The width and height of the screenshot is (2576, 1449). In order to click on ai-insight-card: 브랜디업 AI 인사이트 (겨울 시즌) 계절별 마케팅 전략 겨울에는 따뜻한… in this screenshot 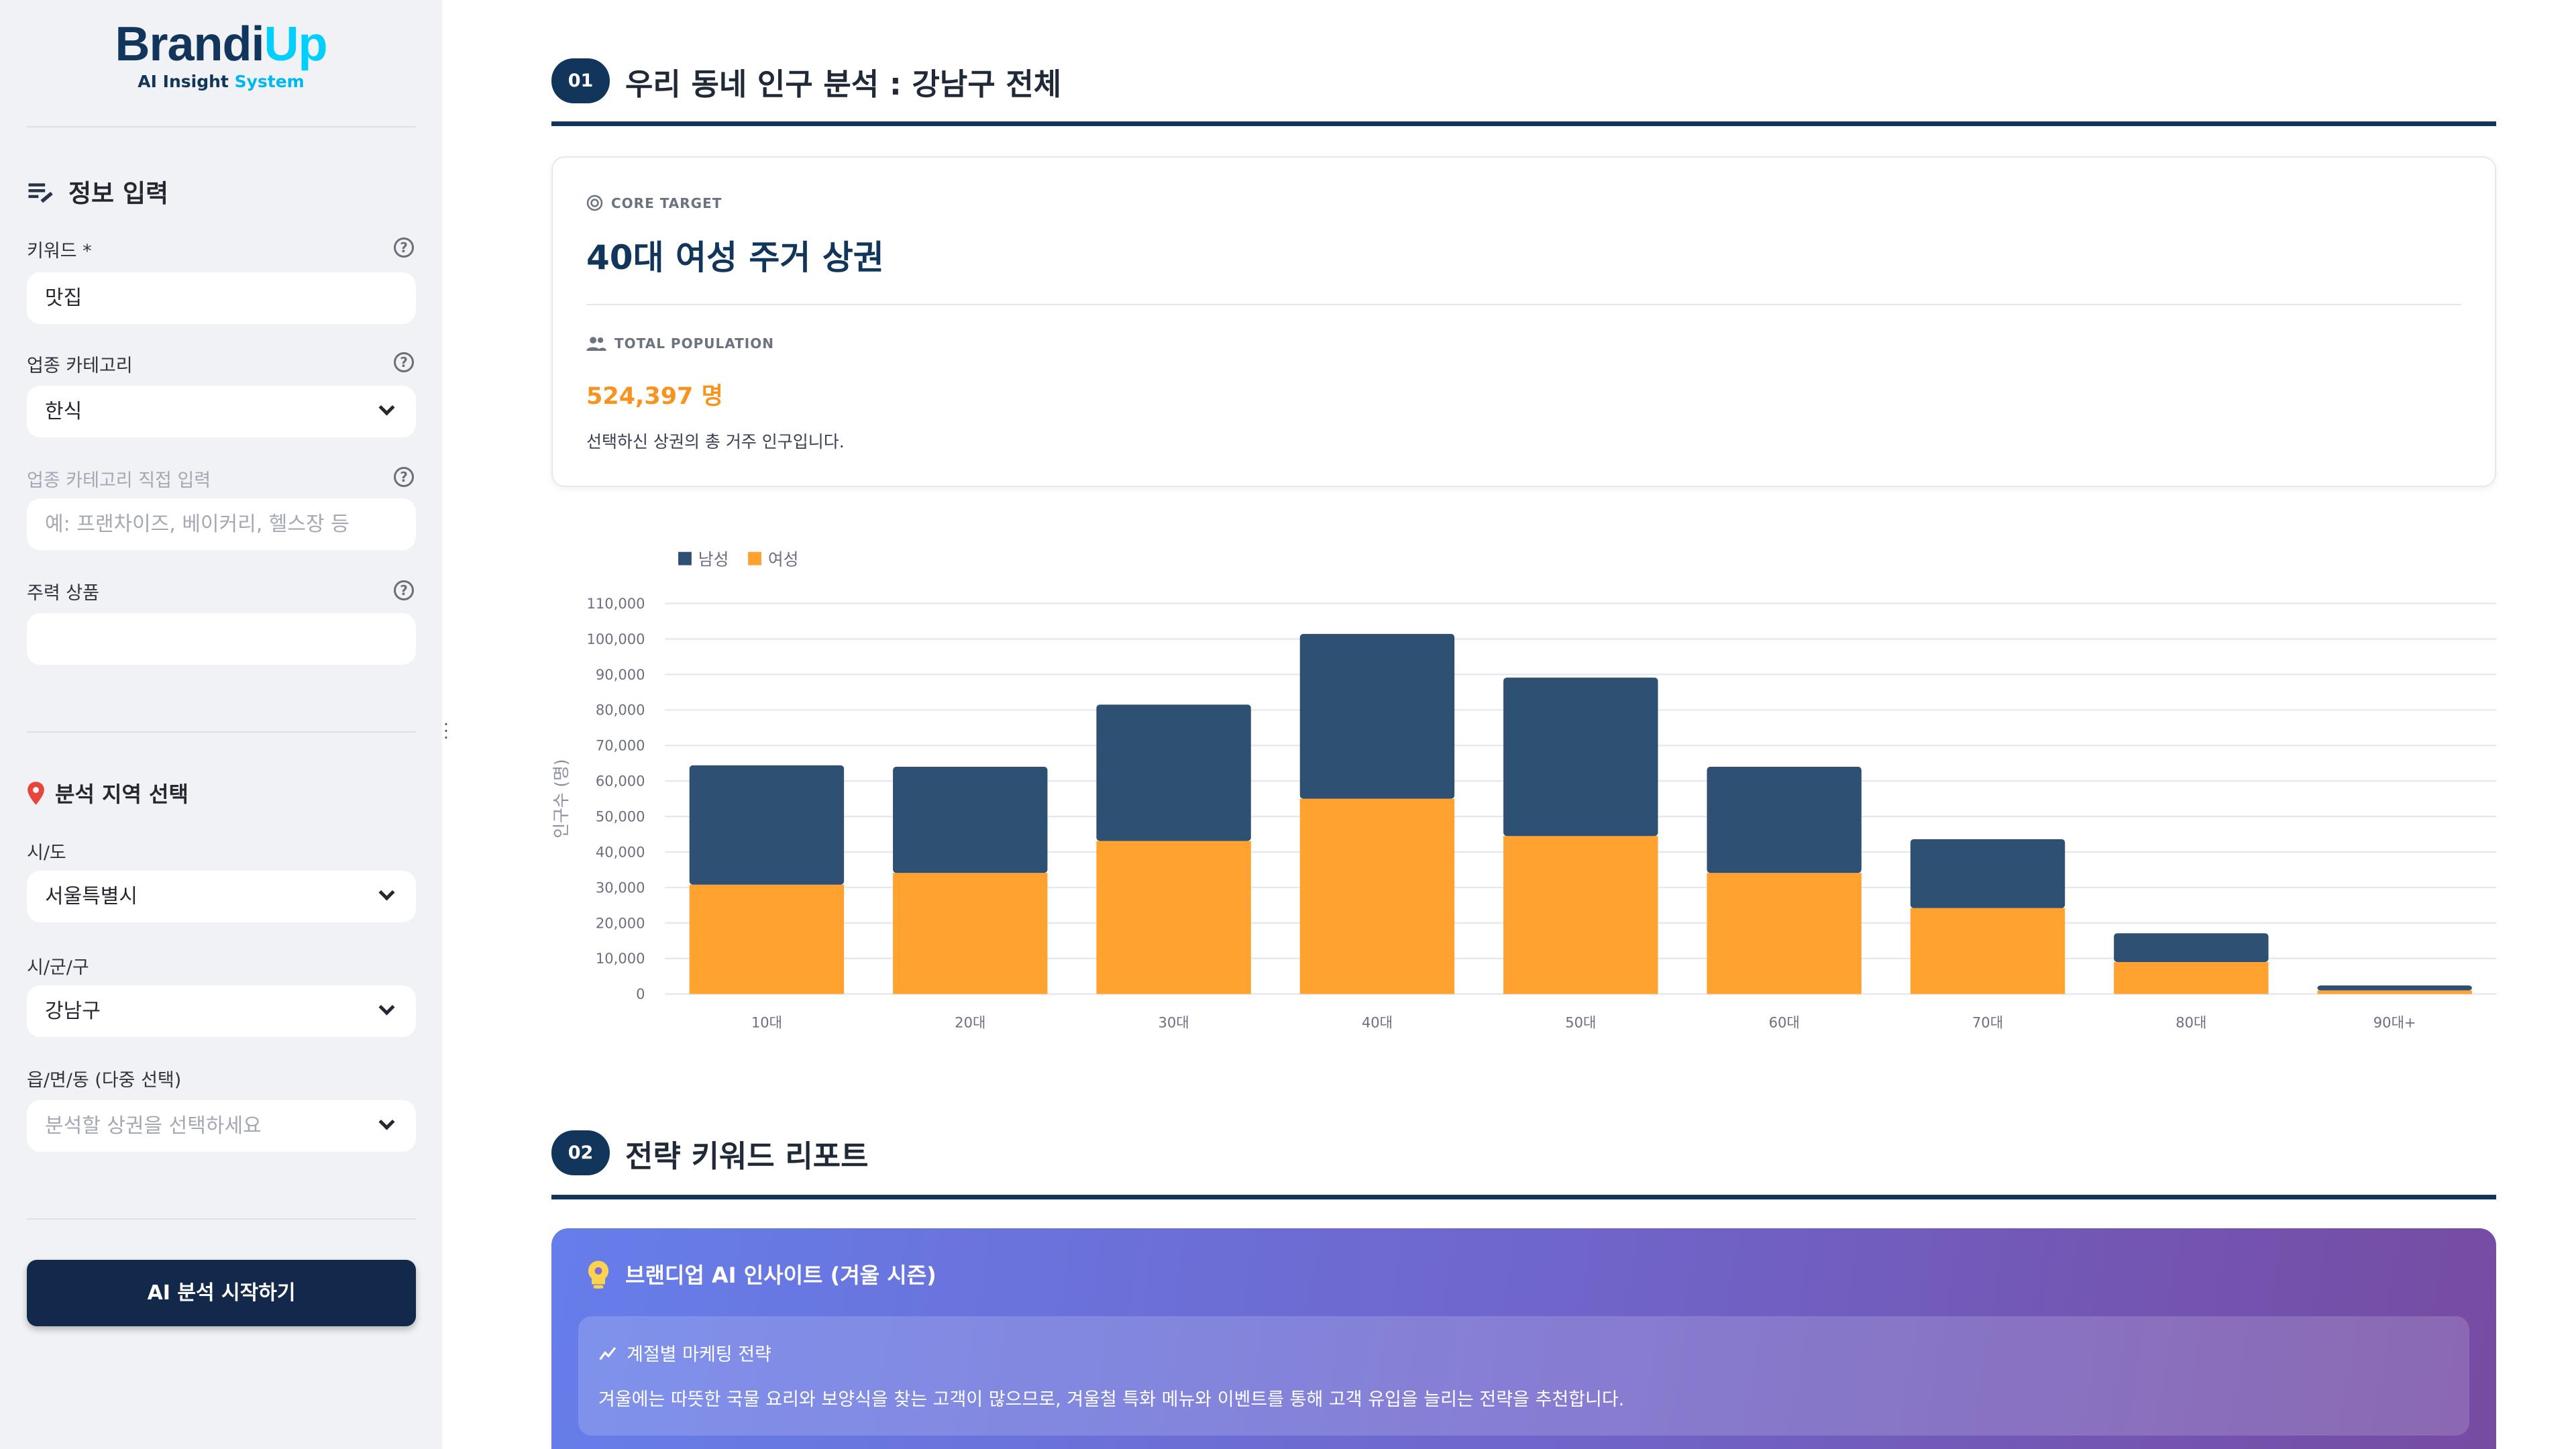, I will do `click(1523, 1338)`.